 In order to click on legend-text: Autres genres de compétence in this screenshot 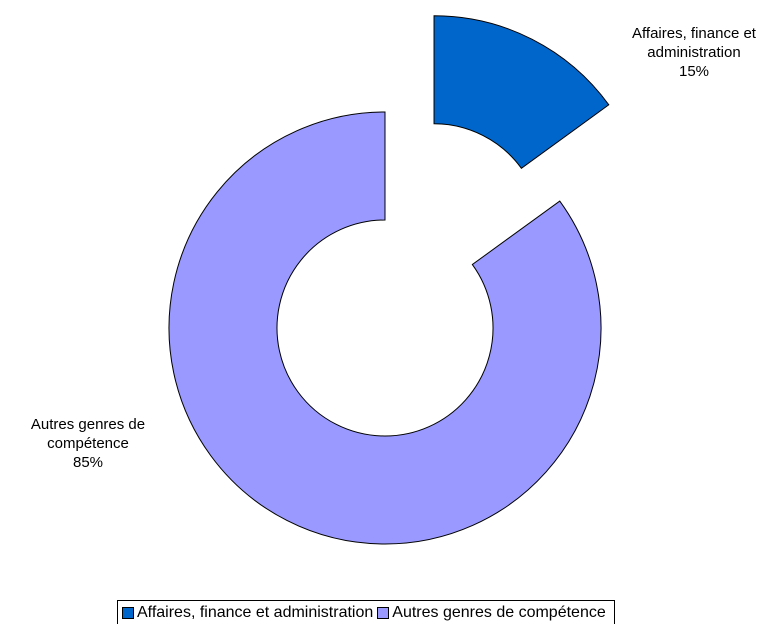, I will do `click(499, 612)`.